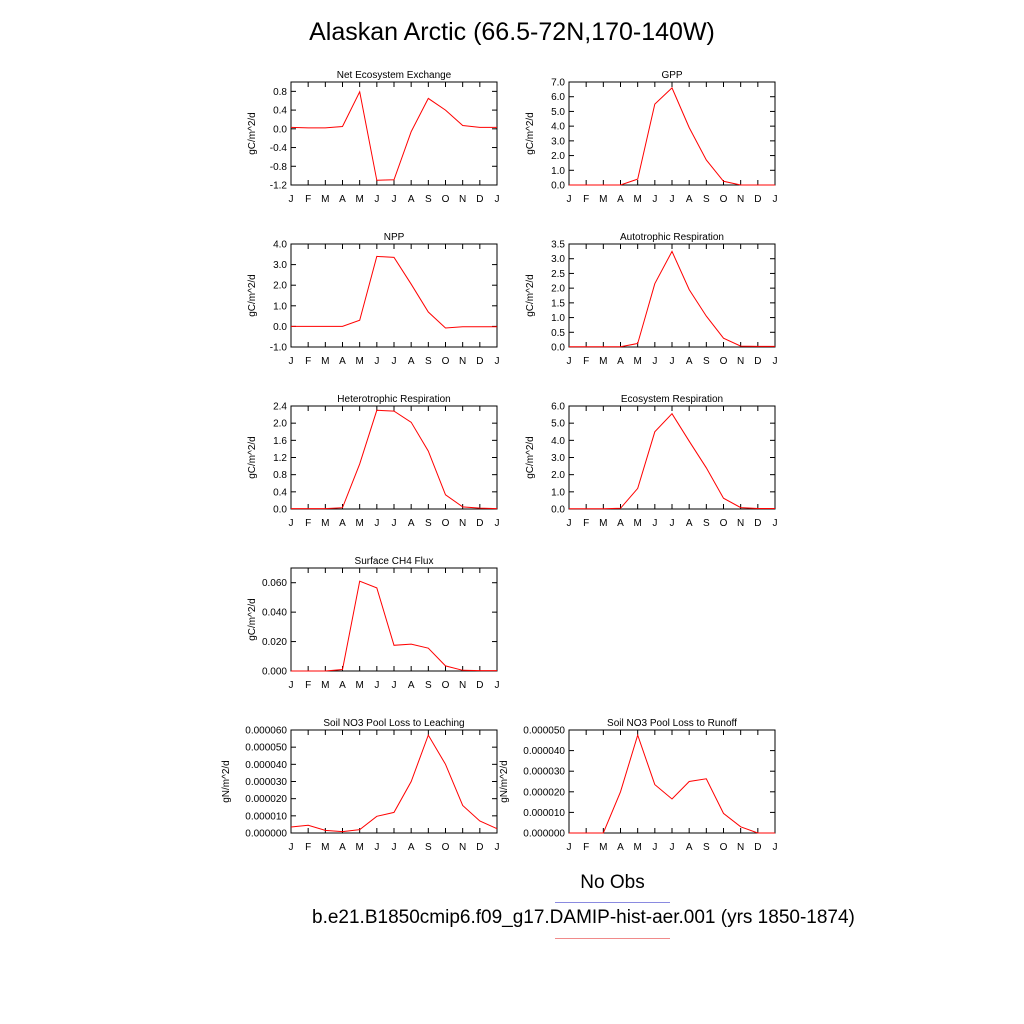  Describe the element at coordinates (226, 781) in the screenshot. I see `y-axis-label: gN/m^2/d` at that location.